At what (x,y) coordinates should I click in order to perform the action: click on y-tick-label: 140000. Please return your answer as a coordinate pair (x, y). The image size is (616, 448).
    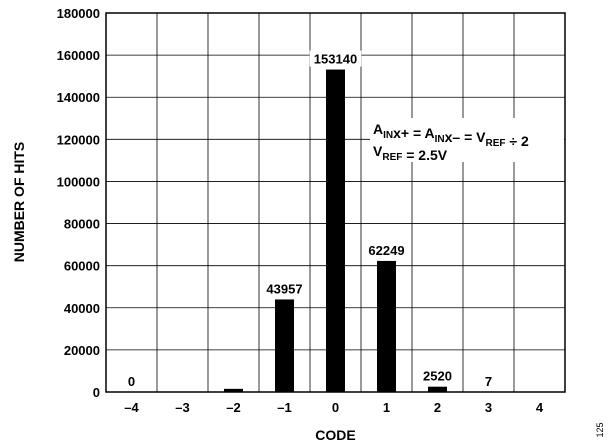
    Looking at the image, I should click on (78, 97).